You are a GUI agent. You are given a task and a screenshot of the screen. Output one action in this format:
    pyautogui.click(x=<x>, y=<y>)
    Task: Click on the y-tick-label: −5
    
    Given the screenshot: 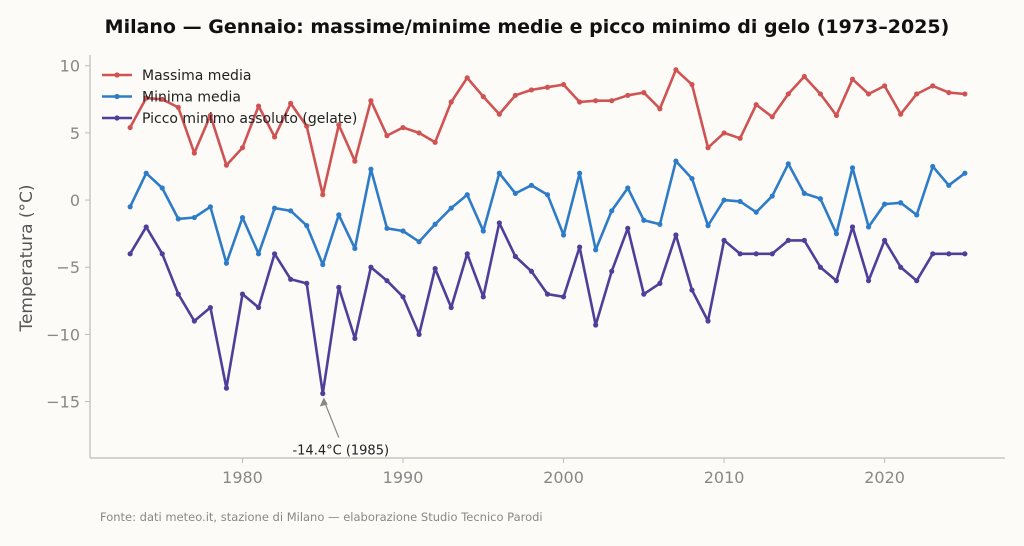 What is the action you would take?
    pyautogui.click(x=68, y=267)
    